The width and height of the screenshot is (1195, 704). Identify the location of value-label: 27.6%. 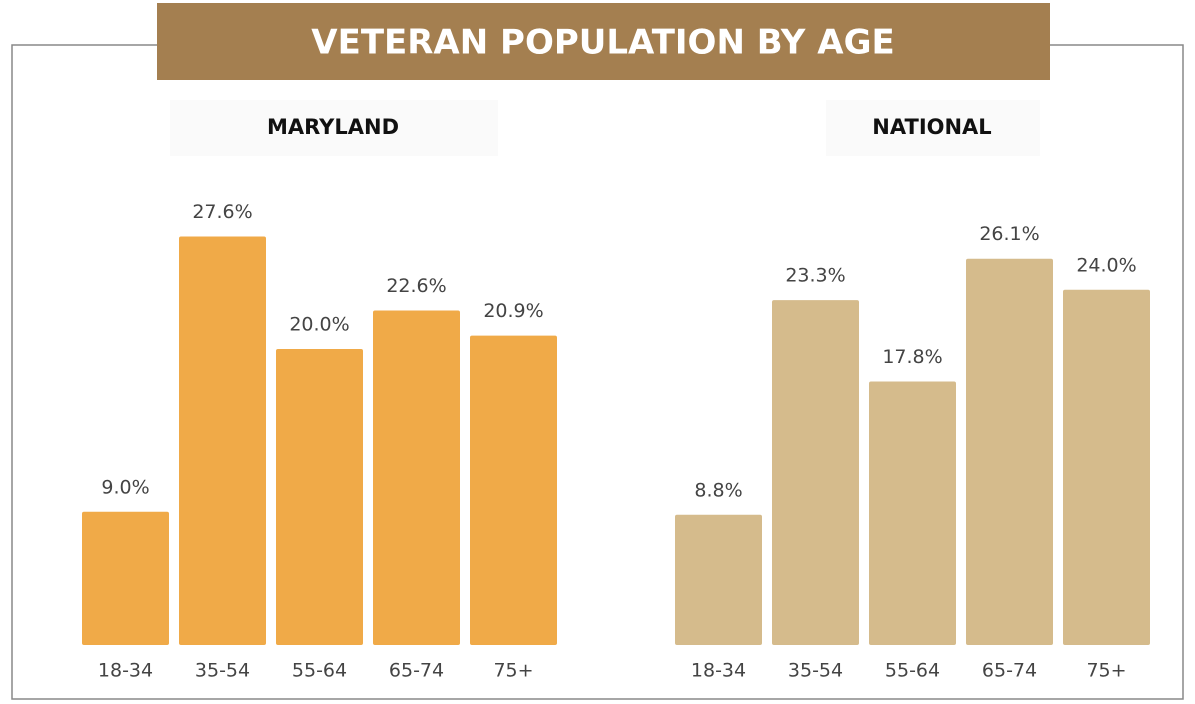
(222, 212).